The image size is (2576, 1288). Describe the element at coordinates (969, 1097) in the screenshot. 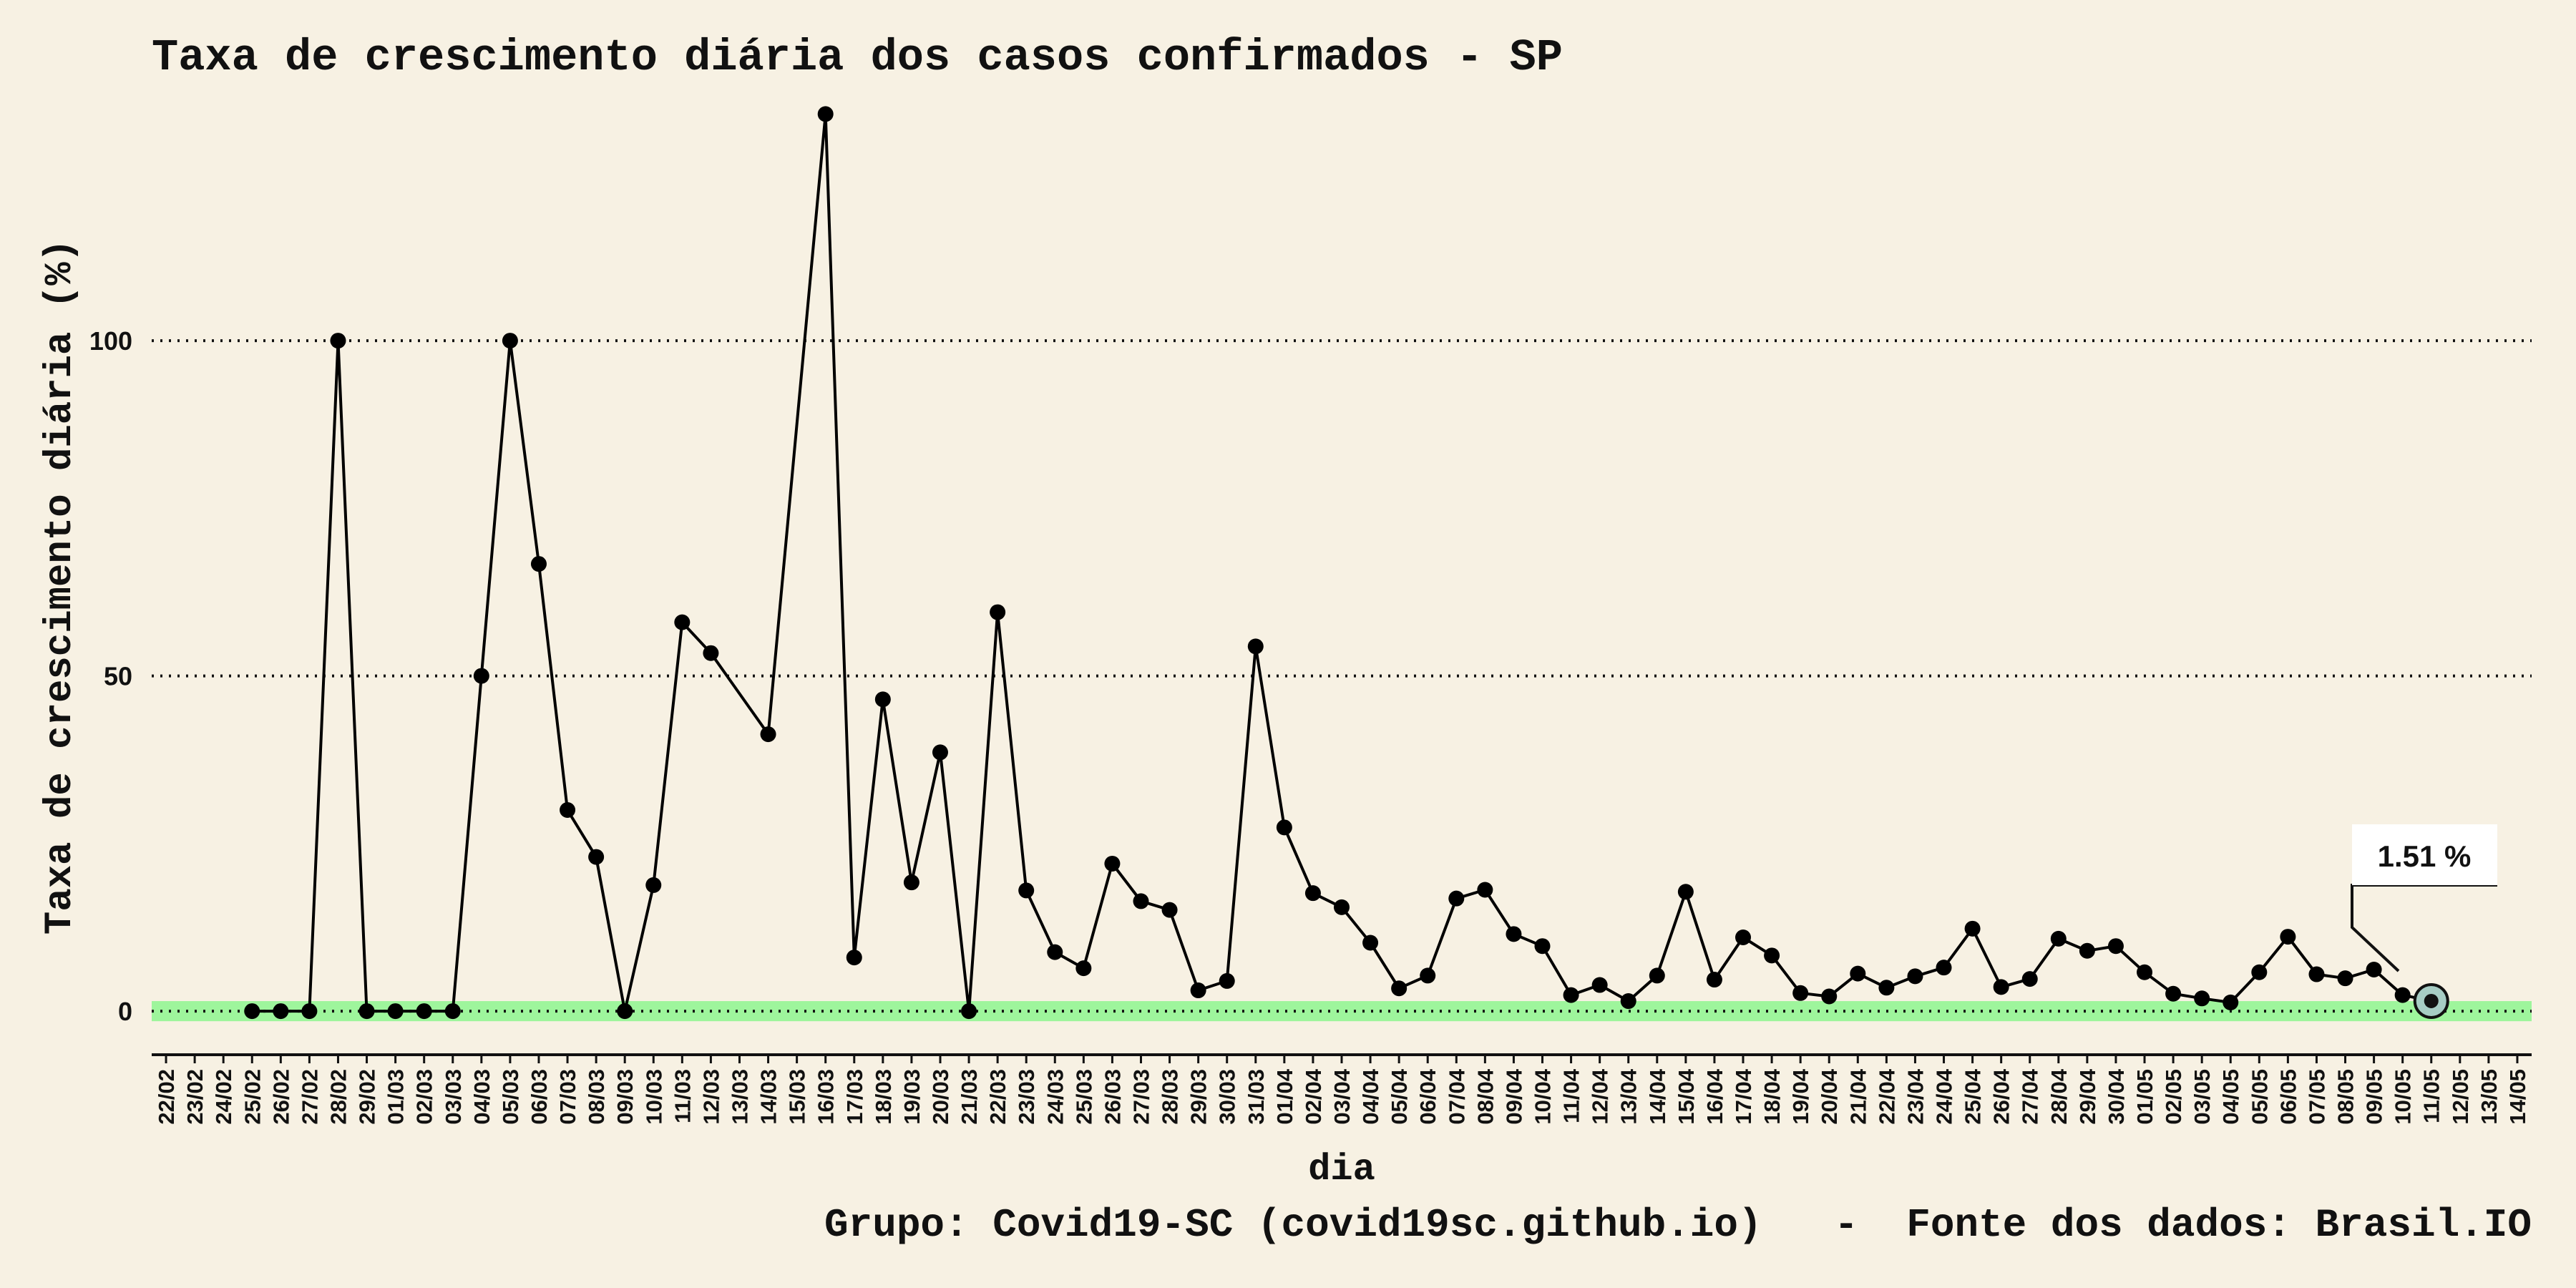

I see `x-tick-label: 21/03` at that location.